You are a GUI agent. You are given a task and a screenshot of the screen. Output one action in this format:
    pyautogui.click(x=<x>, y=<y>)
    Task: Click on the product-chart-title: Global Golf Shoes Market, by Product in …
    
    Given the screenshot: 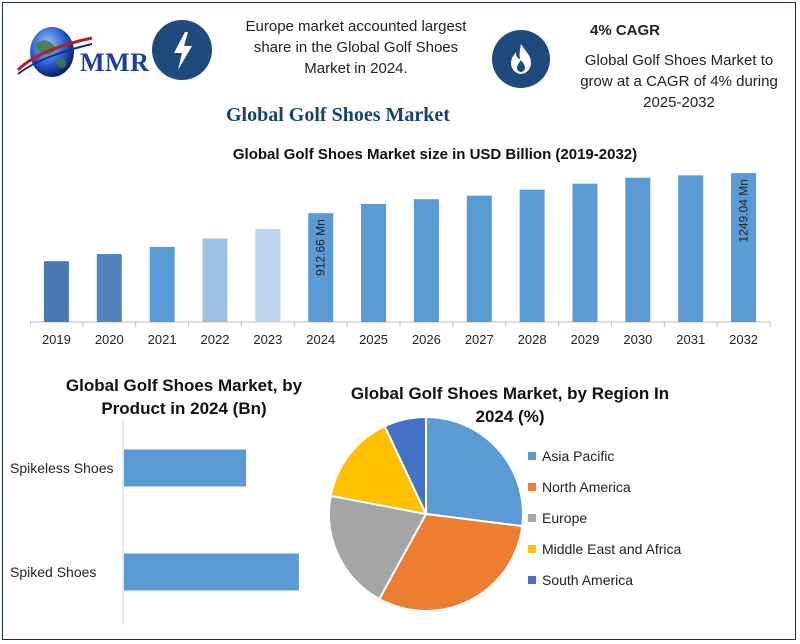 What is the action you would take?
    pyautogui.click(x=184, y=397)
    